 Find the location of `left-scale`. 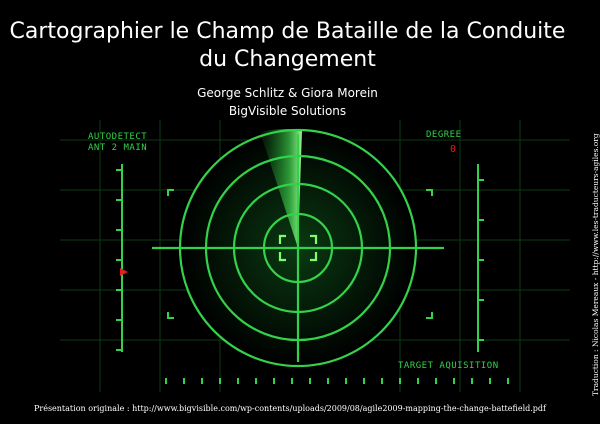

left-scale is located at coordinates (119, 258).